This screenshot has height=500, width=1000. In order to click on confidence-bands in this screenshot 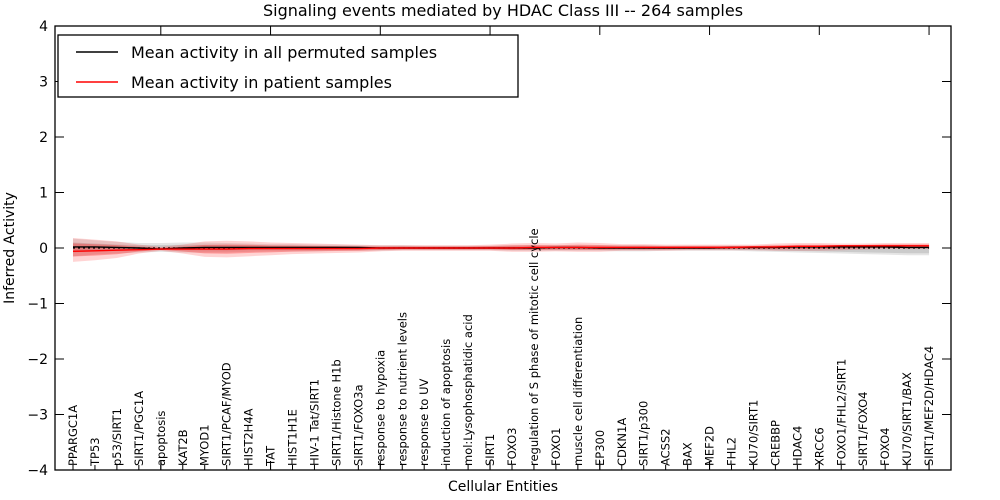, I will do `click(501, 250)`.